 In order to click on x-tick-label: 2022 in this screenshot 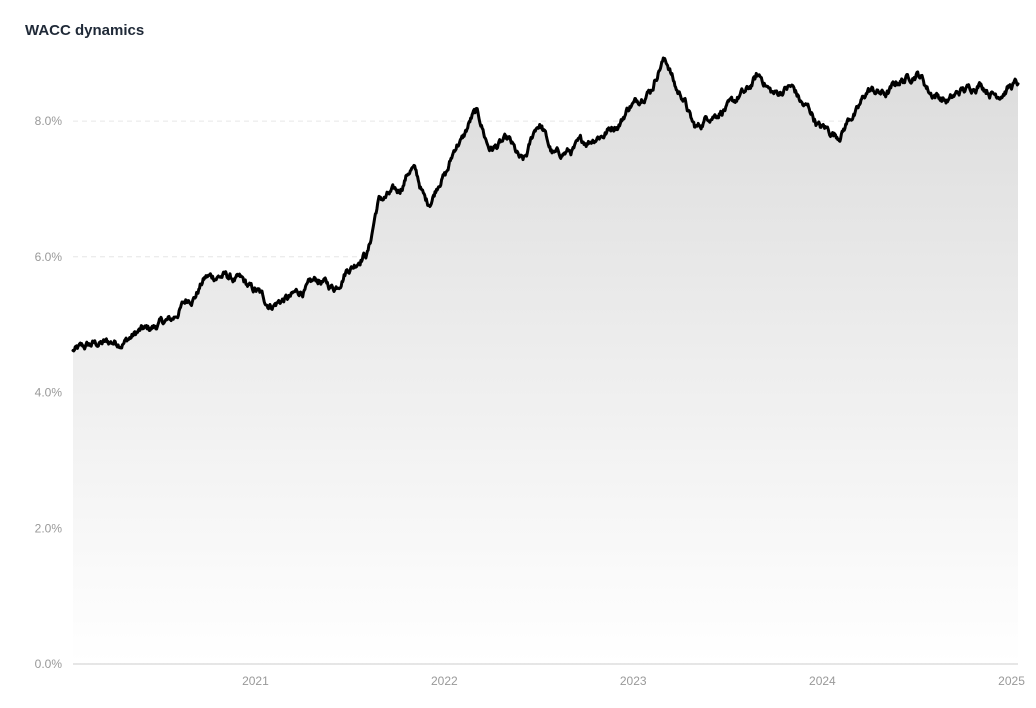, I will do `click(444, 681)`.